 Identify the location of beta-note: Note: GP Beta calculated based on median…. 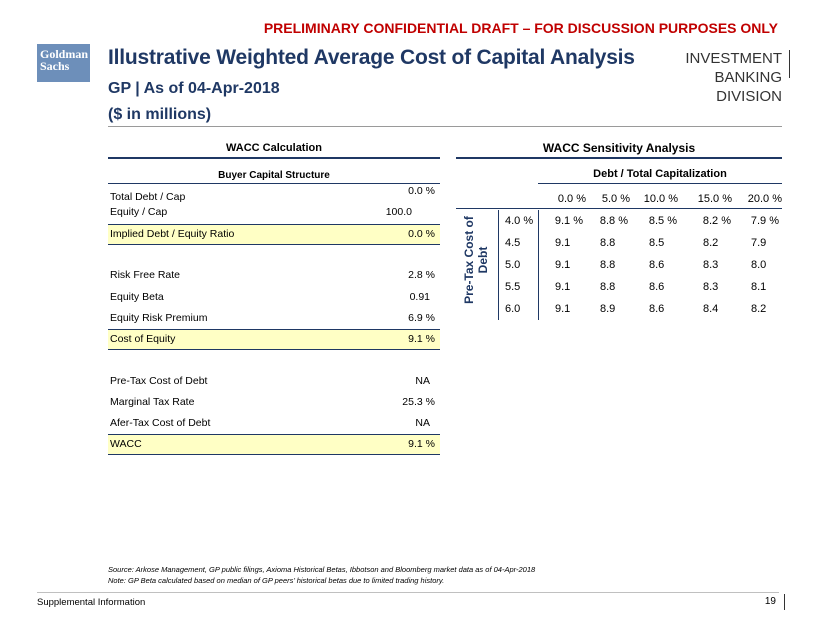
(276, 580).